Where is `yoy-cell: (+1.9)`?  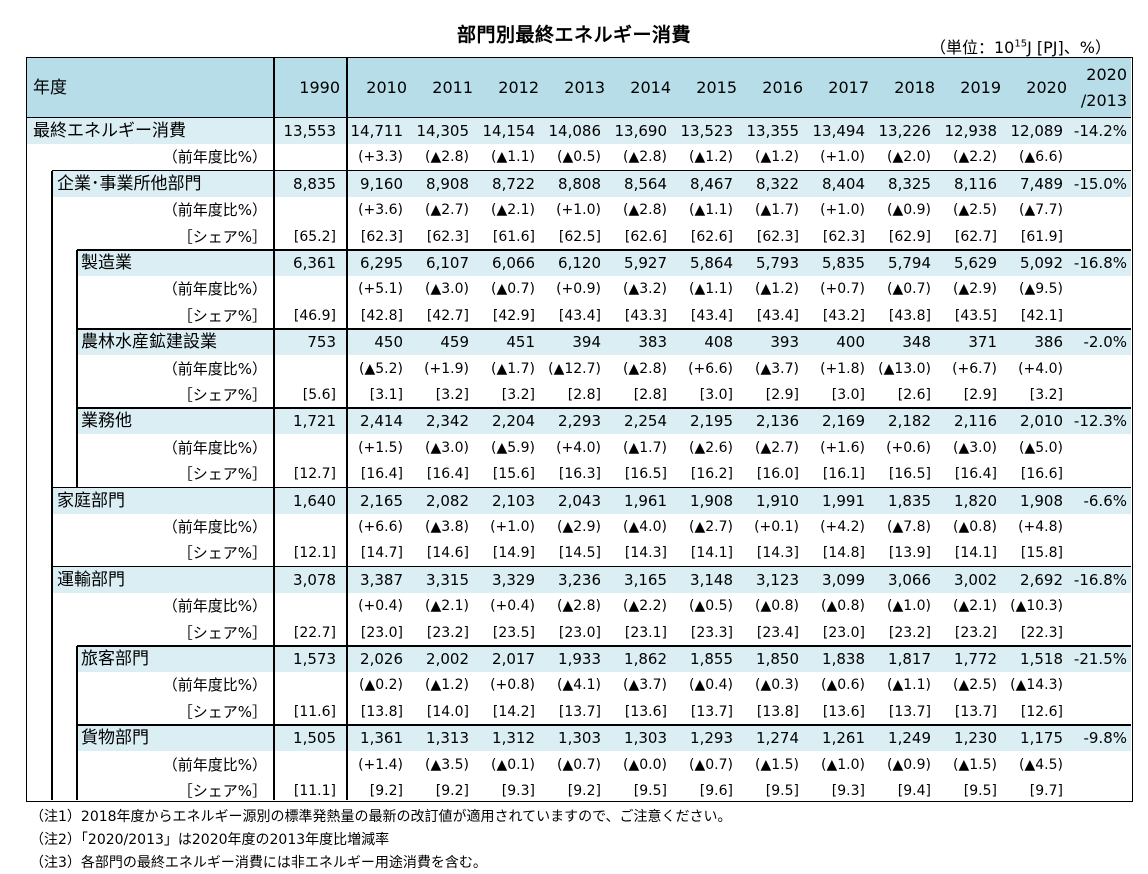
yoy-cell: (+1.9) is located at coordinates (446, 368).